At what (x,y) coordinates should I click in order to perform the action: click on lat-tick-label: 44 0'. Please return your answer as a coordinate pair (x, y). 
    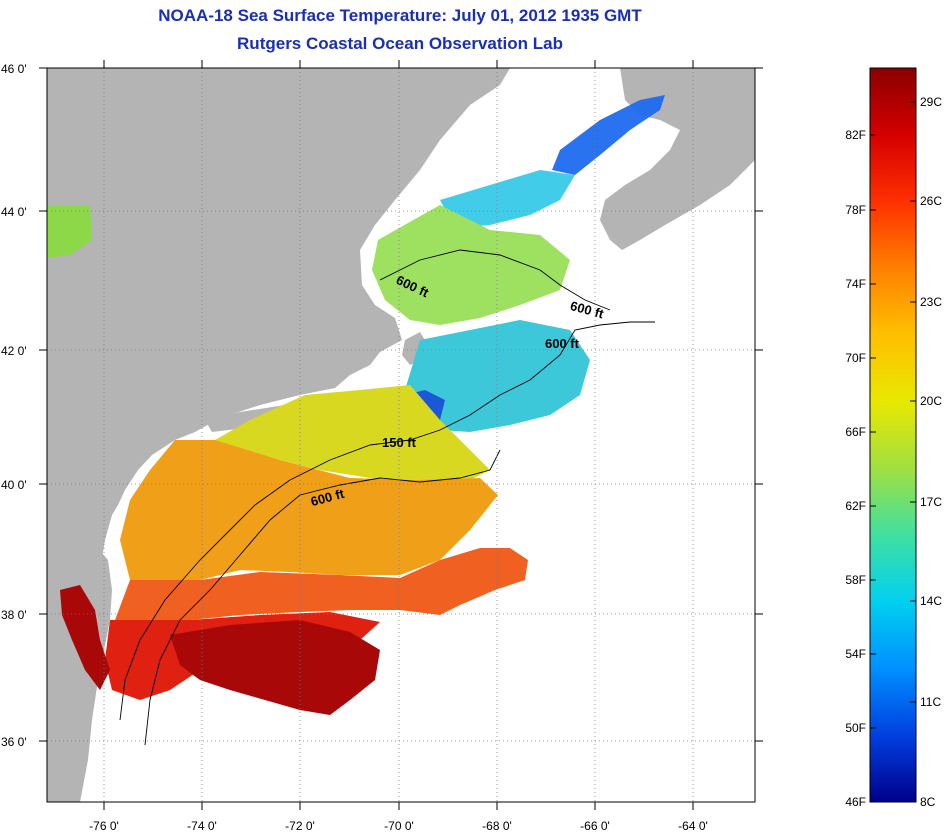
    Looking at the image, I should click on (14, 212).